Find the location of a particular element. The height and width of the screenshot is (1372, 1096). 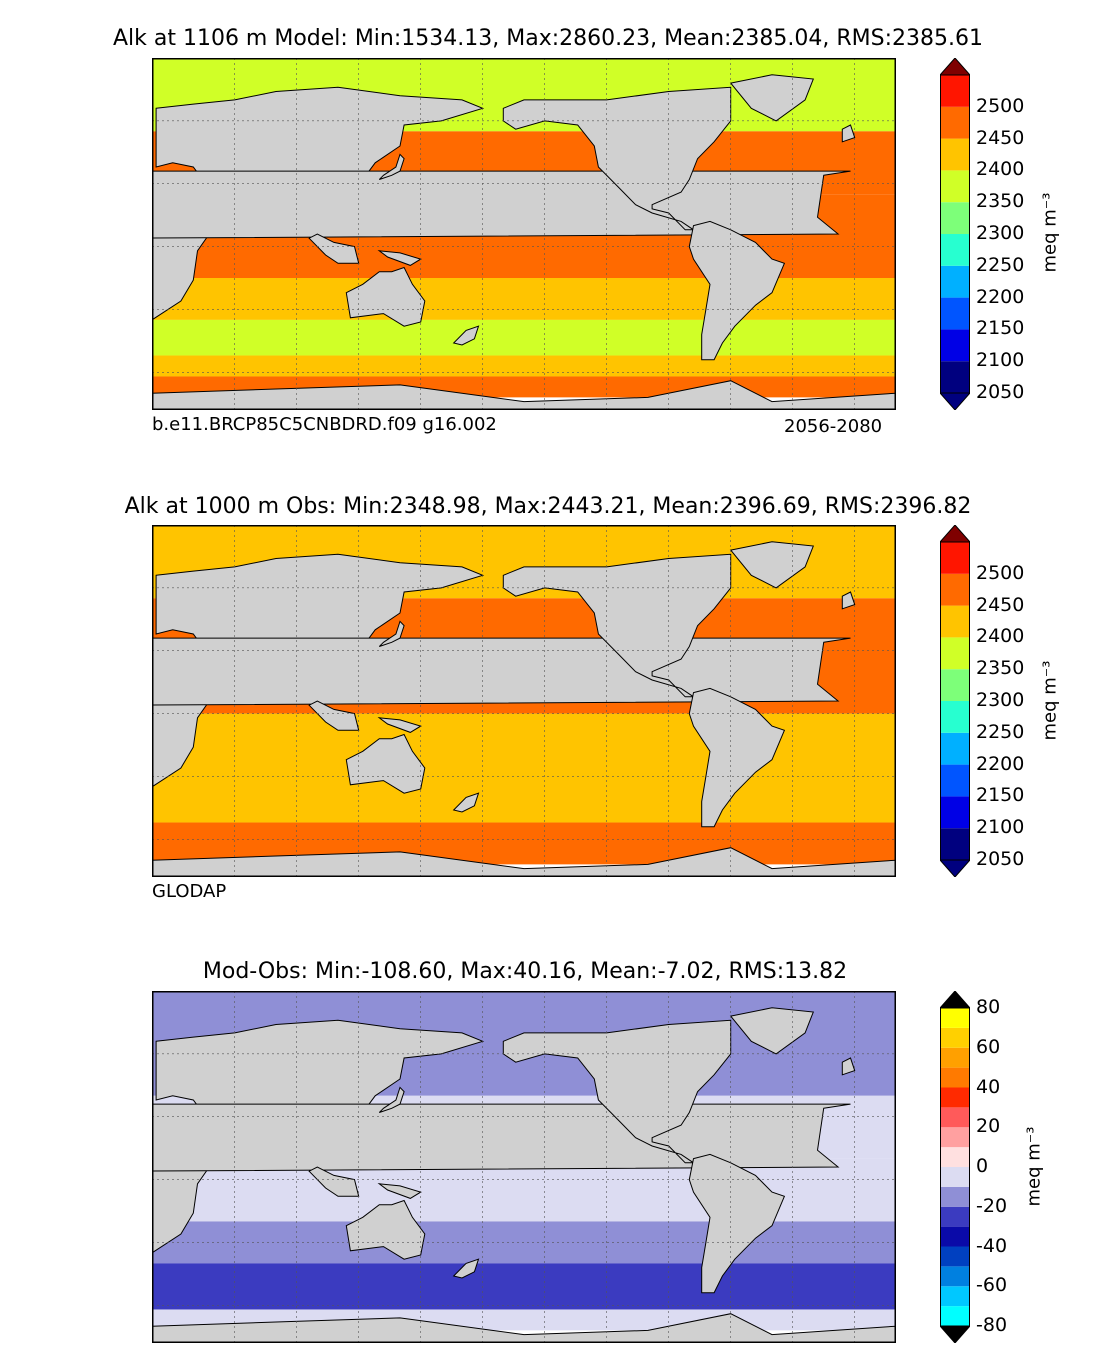

colorbar-tick-label: 20 is located at coordinates (988, 1126).